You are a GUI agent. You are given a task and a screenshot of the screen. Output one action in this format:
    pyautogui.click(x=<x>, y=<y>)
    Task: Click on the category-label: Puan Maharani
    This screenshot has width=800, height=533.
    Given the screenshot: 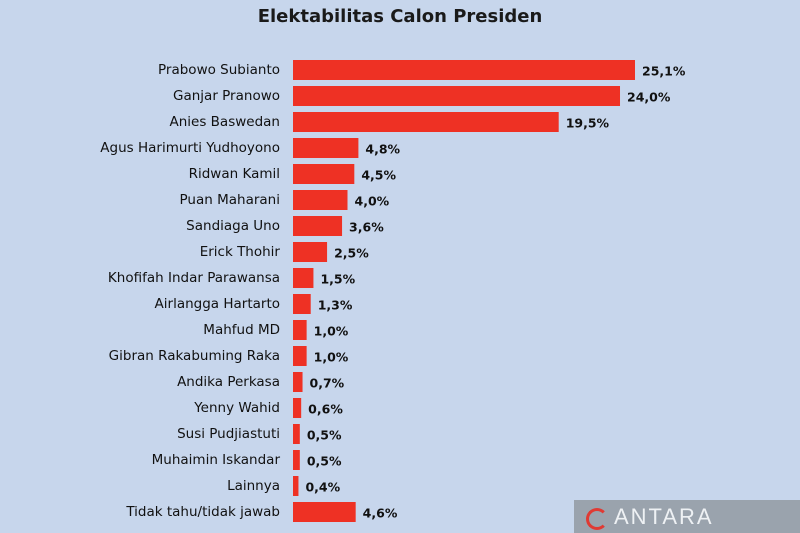 What is the action you would take?
    pyautogui.click(x=230, y=200)
    